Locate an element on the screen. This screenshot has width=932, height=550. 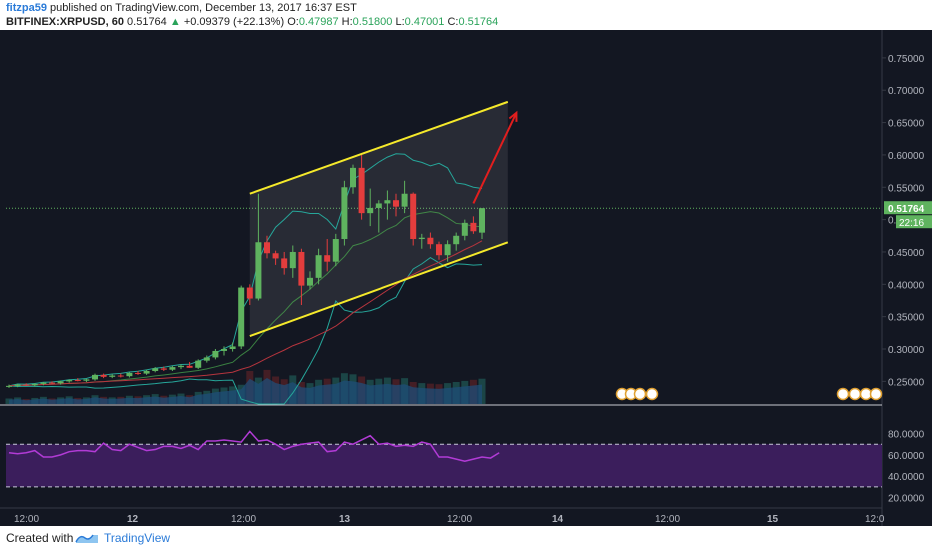
price-tick-label: 0.70000 is located at coordinates (906, 91).